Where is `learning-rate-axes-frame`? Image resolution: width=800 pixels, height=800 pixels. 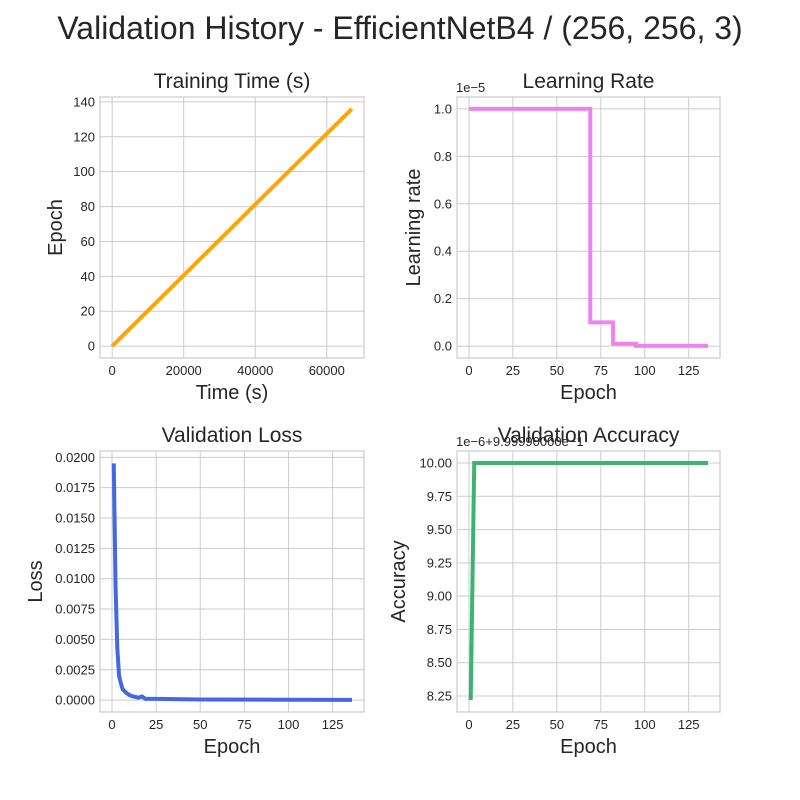
learning-rate-axes-frame is located at coordinates (588, 227).